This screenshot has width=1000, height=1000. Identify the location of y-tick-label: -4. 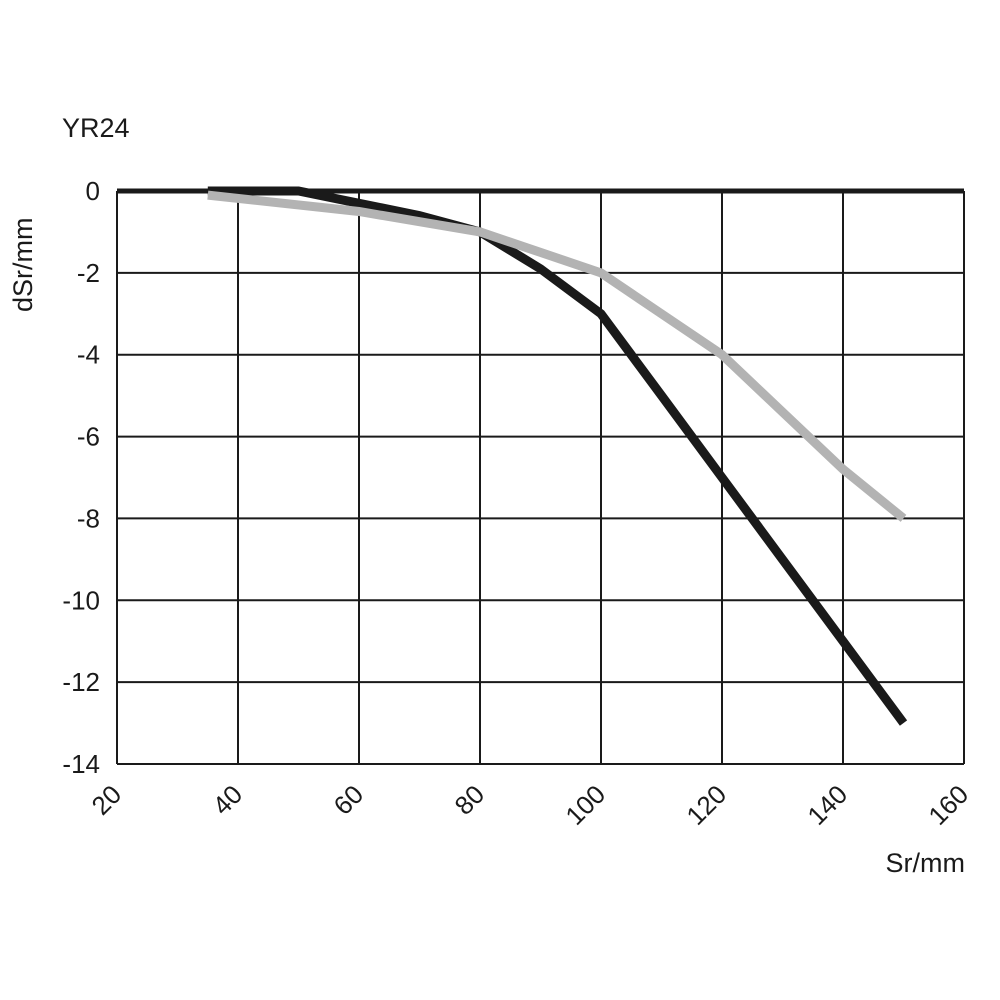
(88, 355).